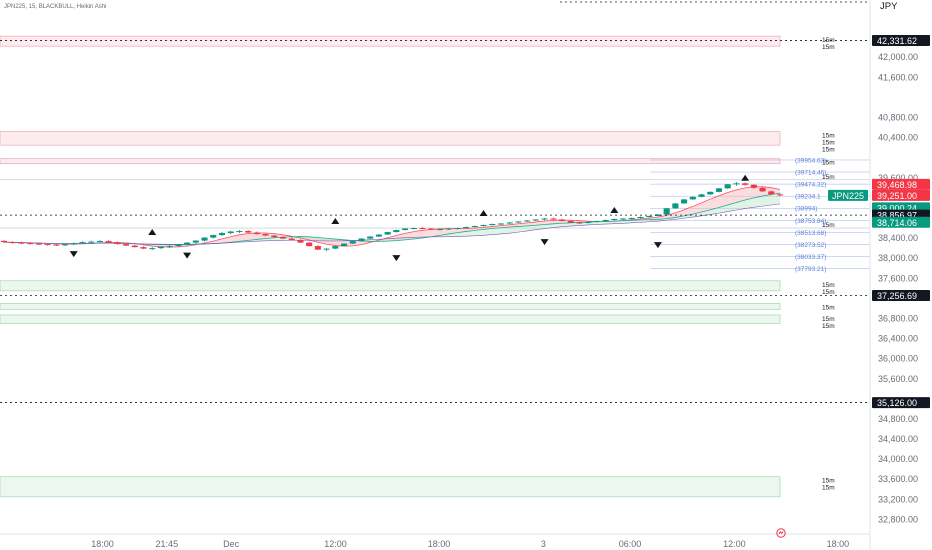  What do you see at coordinates (898, 379) in the screenshot?
I see `price-tick-label: 35,600.00` at bounding box center [898, 379].